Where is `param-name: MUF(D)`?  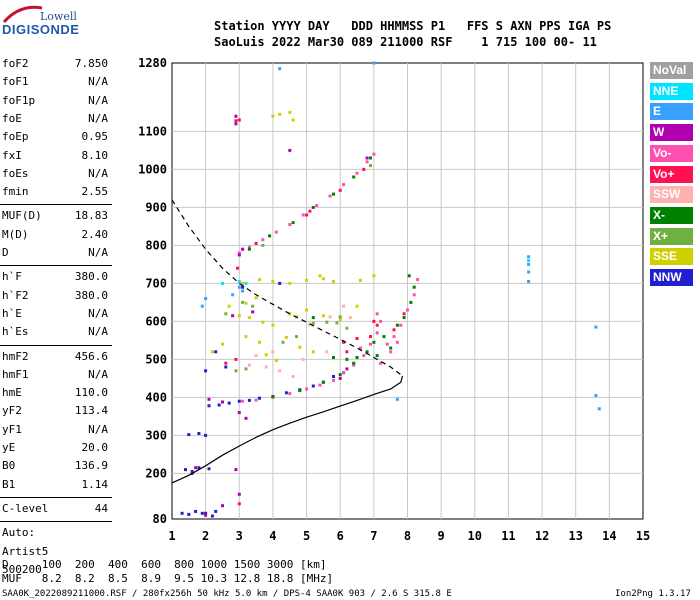 param-name: MUF(D) is located at coordinates (22, 216).